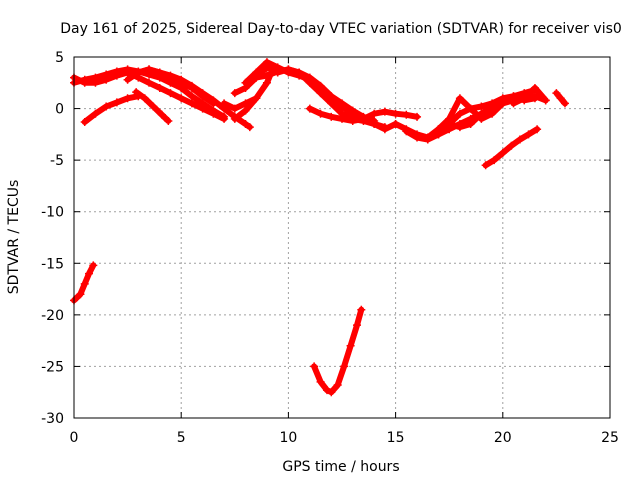 The width and height of the screenshot is (640, 480). I want to click on x-axis-label: GPS time / hours, so click(340, 467).